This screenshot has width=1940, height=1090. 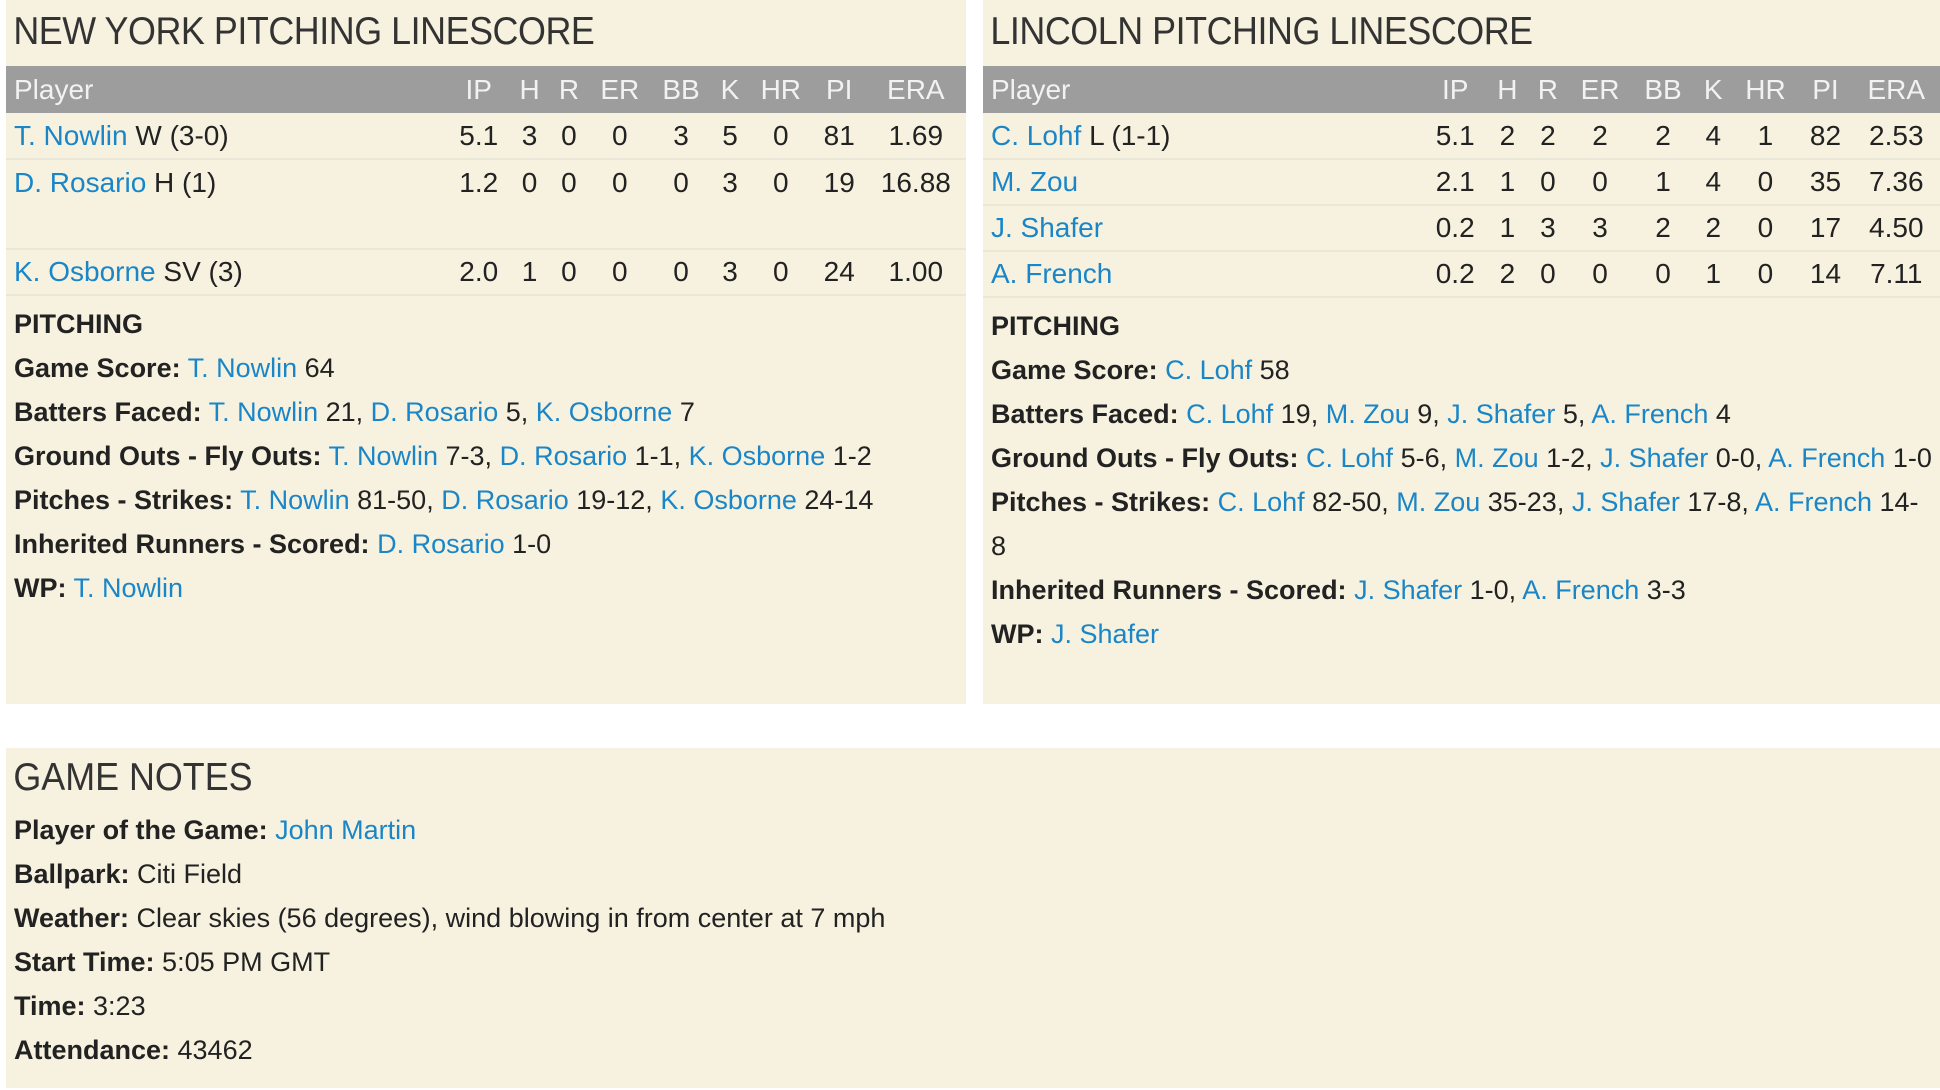 I want to click on stat-pi: 14, so click(x=1825, y=274).